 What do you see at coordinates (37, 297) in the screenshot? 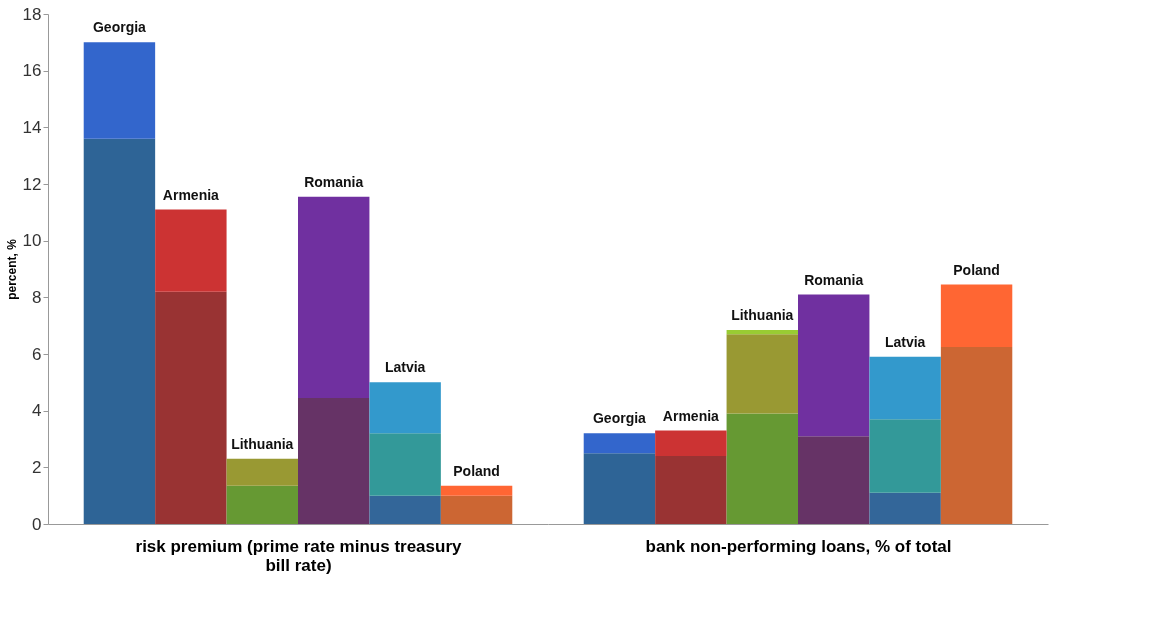
I see `y-tick-label: 8` at bounding box center [37, 297].